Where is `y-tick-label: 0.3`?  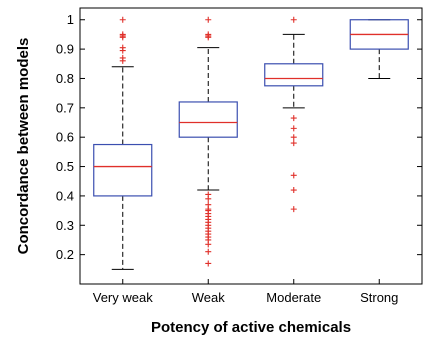
y-tick-label: 0.3 is located at coordinates (65, 225).